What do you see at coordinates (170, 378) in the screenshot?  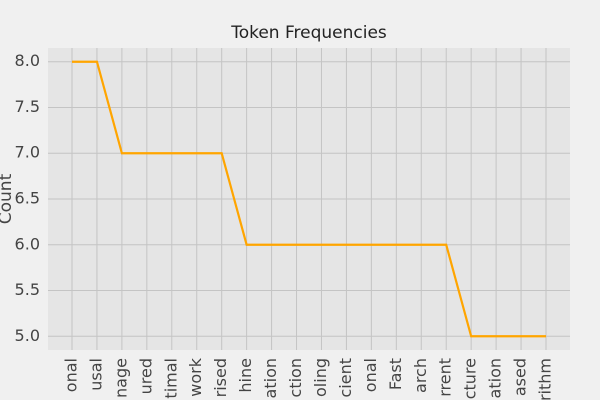 I see `x-tick-label: timal` at bounding box center [170, 378].